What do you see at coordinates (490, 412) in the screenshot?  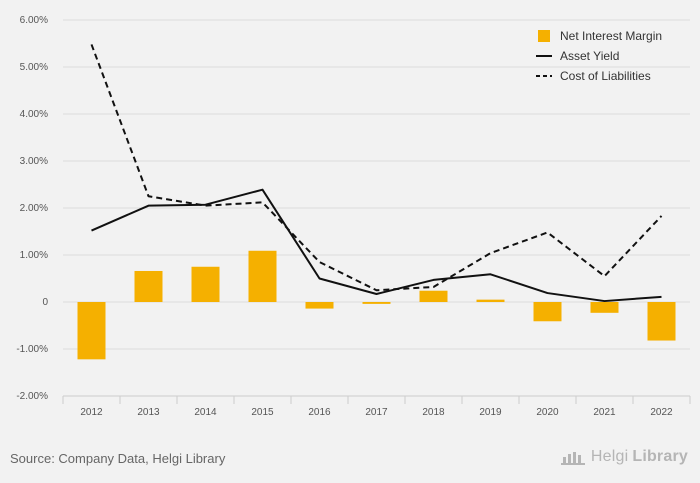 I see `x-tick-label: 2019` at bounding box center [490, 412].